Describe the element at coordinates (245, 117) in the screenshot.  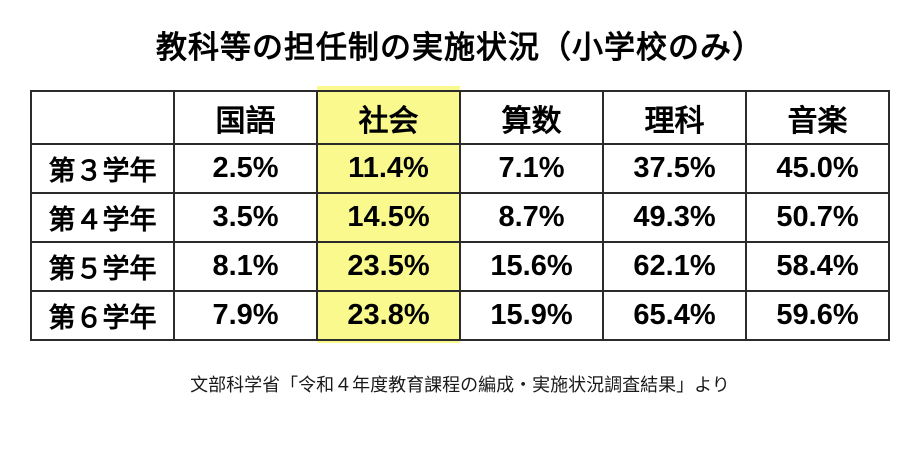
I see `column-header-kokugo: 国語` at that location.